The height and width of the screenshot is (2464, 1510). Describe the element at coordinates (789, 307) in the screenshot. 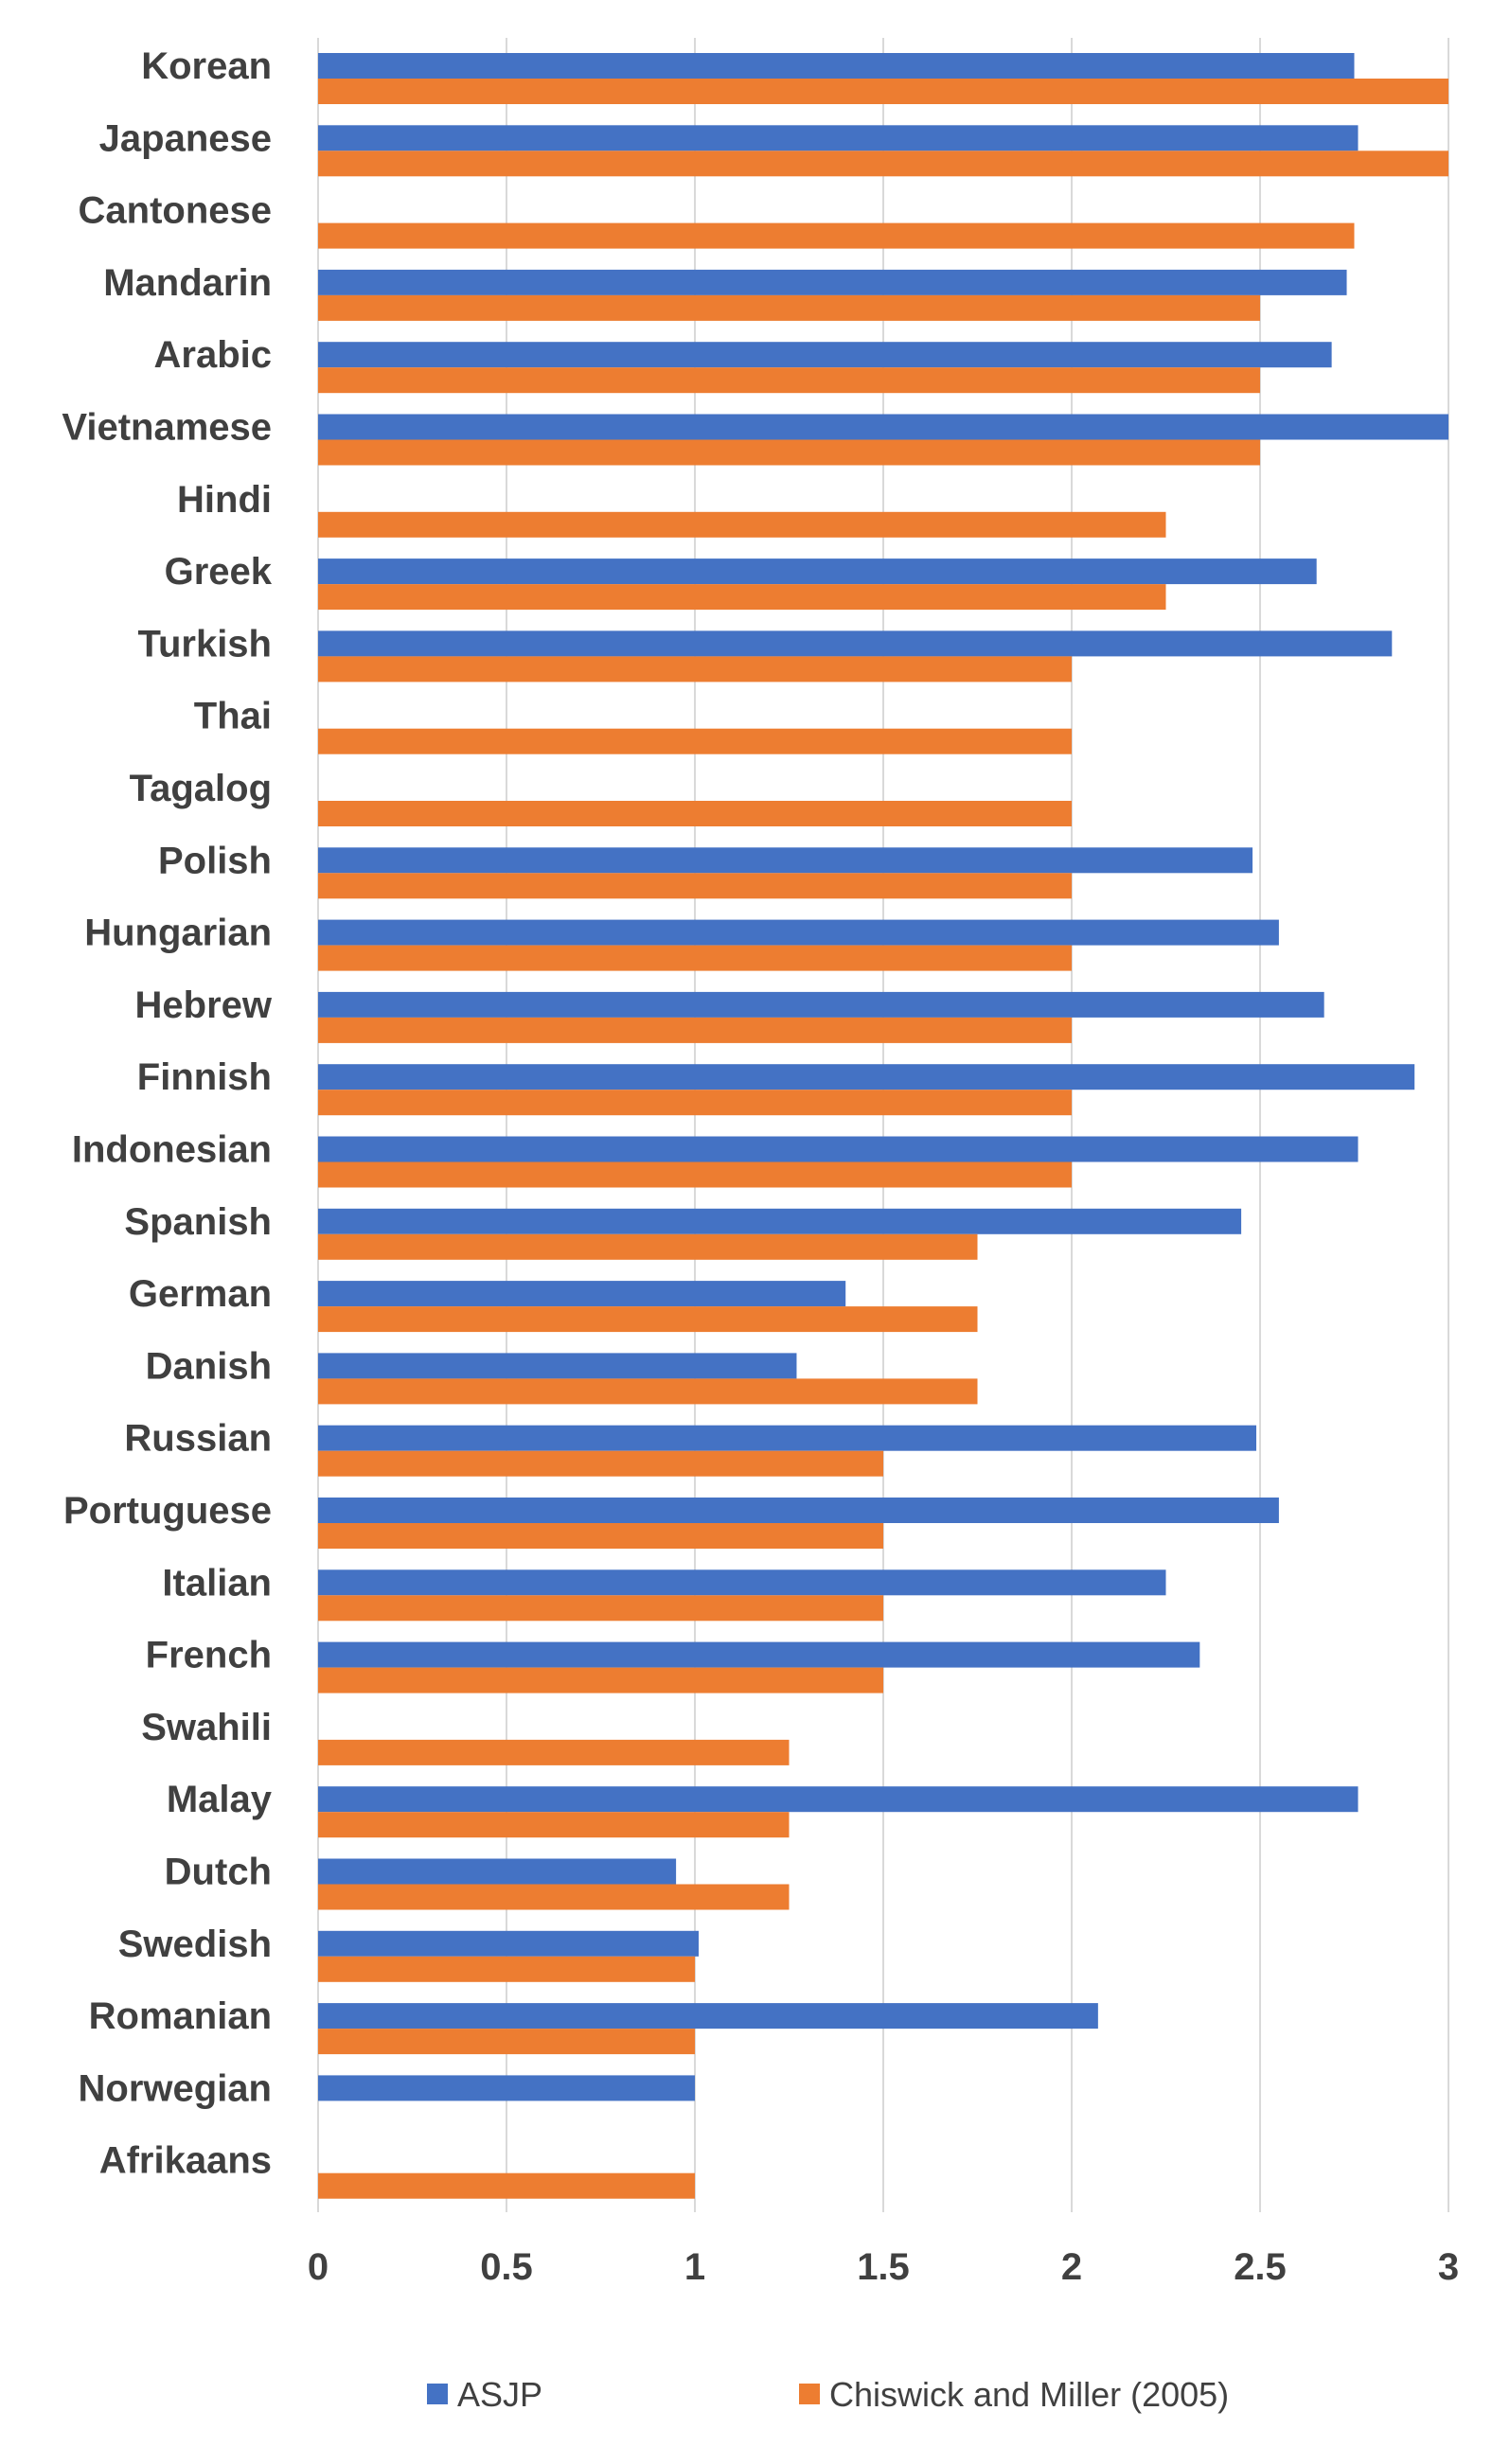

I see `bar-chiswick-miller-mandarin` at that location.